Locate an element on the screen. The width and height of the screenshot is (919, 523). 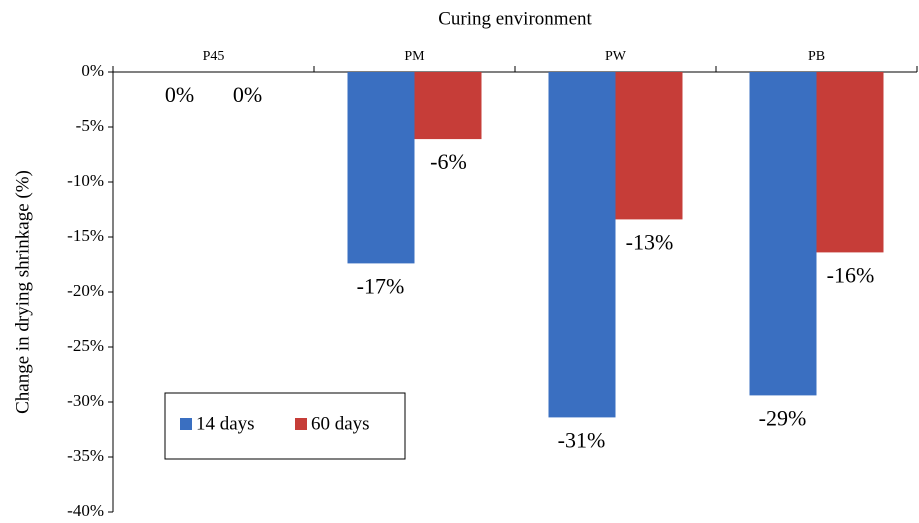
data-label: -31% is located at coordinates (582, 439).